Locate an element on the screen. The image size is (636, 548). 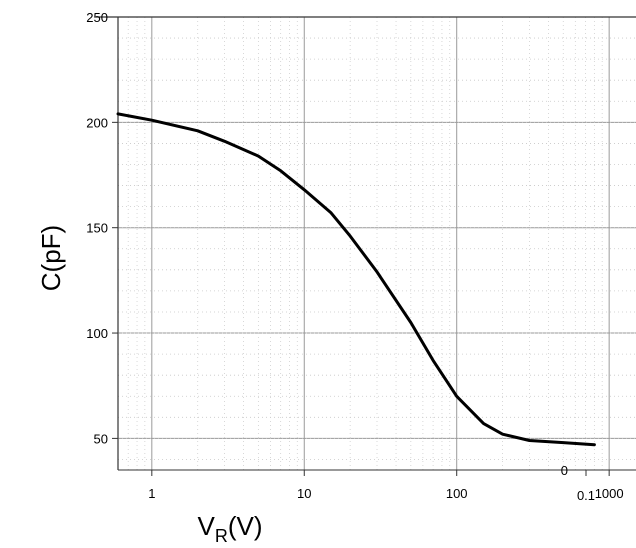
x-tick-label: 1000 is located at coordinates (609, 493).